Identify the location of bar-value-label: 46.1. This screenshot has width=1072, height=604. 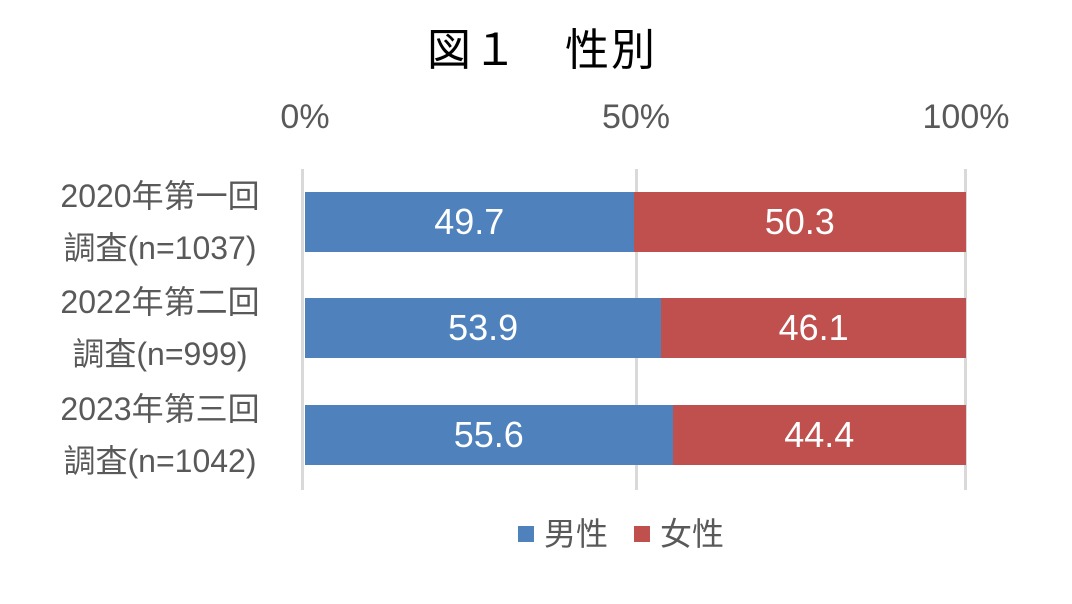
(813, 327).